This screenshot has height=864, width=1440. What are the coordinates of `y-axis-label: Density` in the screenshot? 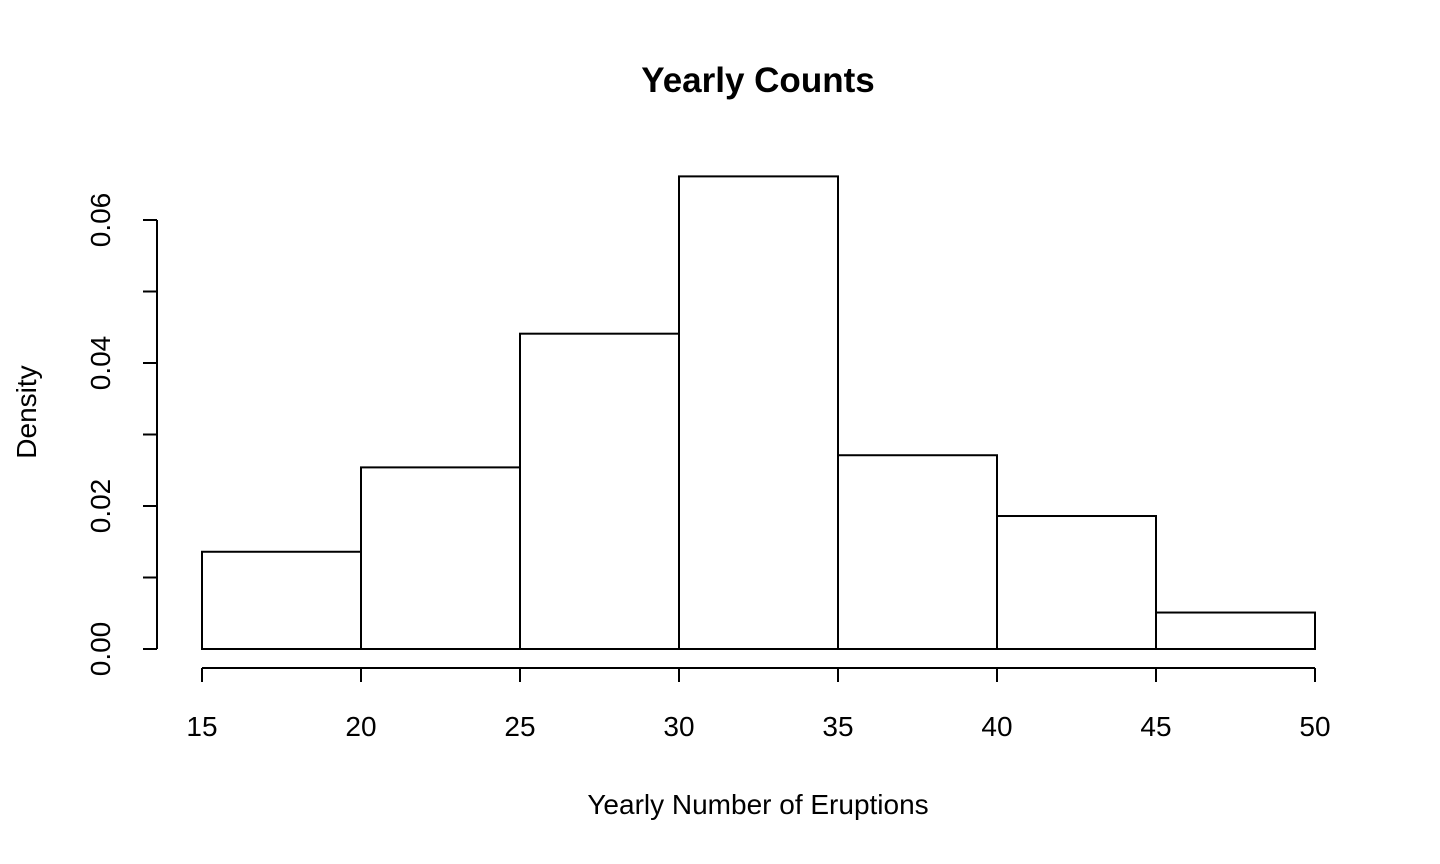 It's located at (26, 411).